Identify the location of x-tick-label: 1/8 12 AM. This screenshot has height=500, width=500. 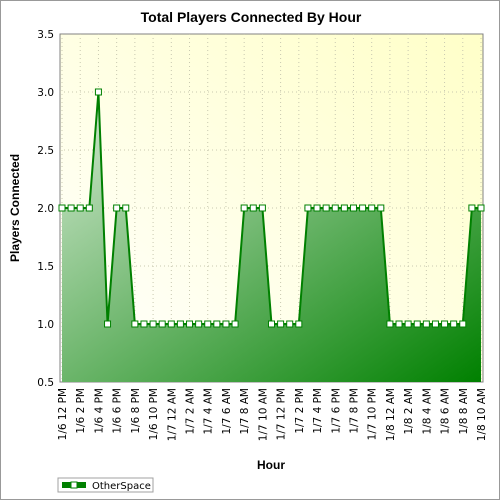
(391, 414).